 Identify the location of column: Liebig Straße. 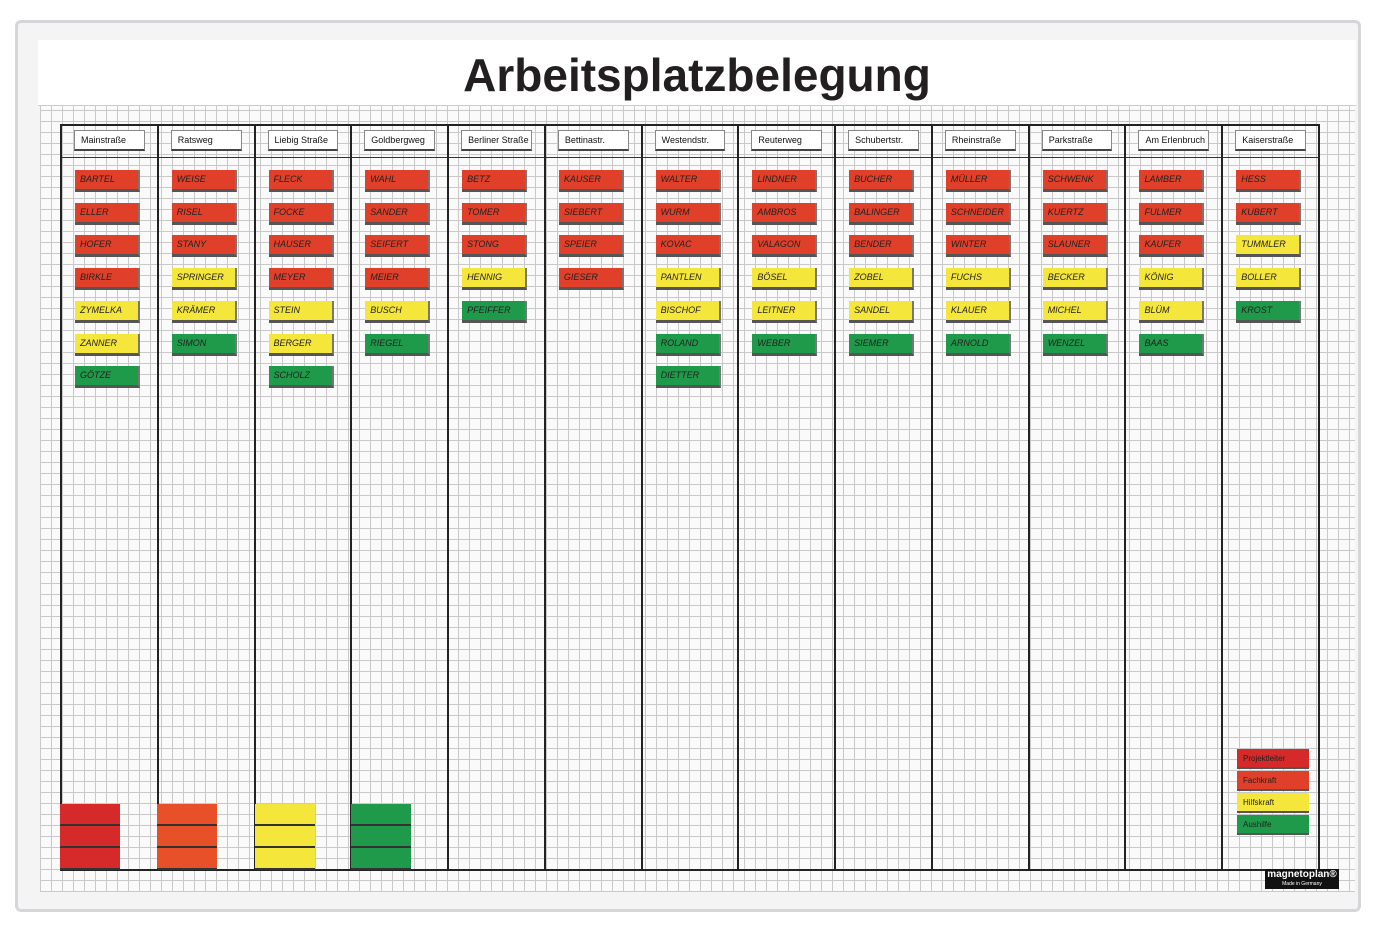
(302, 497).